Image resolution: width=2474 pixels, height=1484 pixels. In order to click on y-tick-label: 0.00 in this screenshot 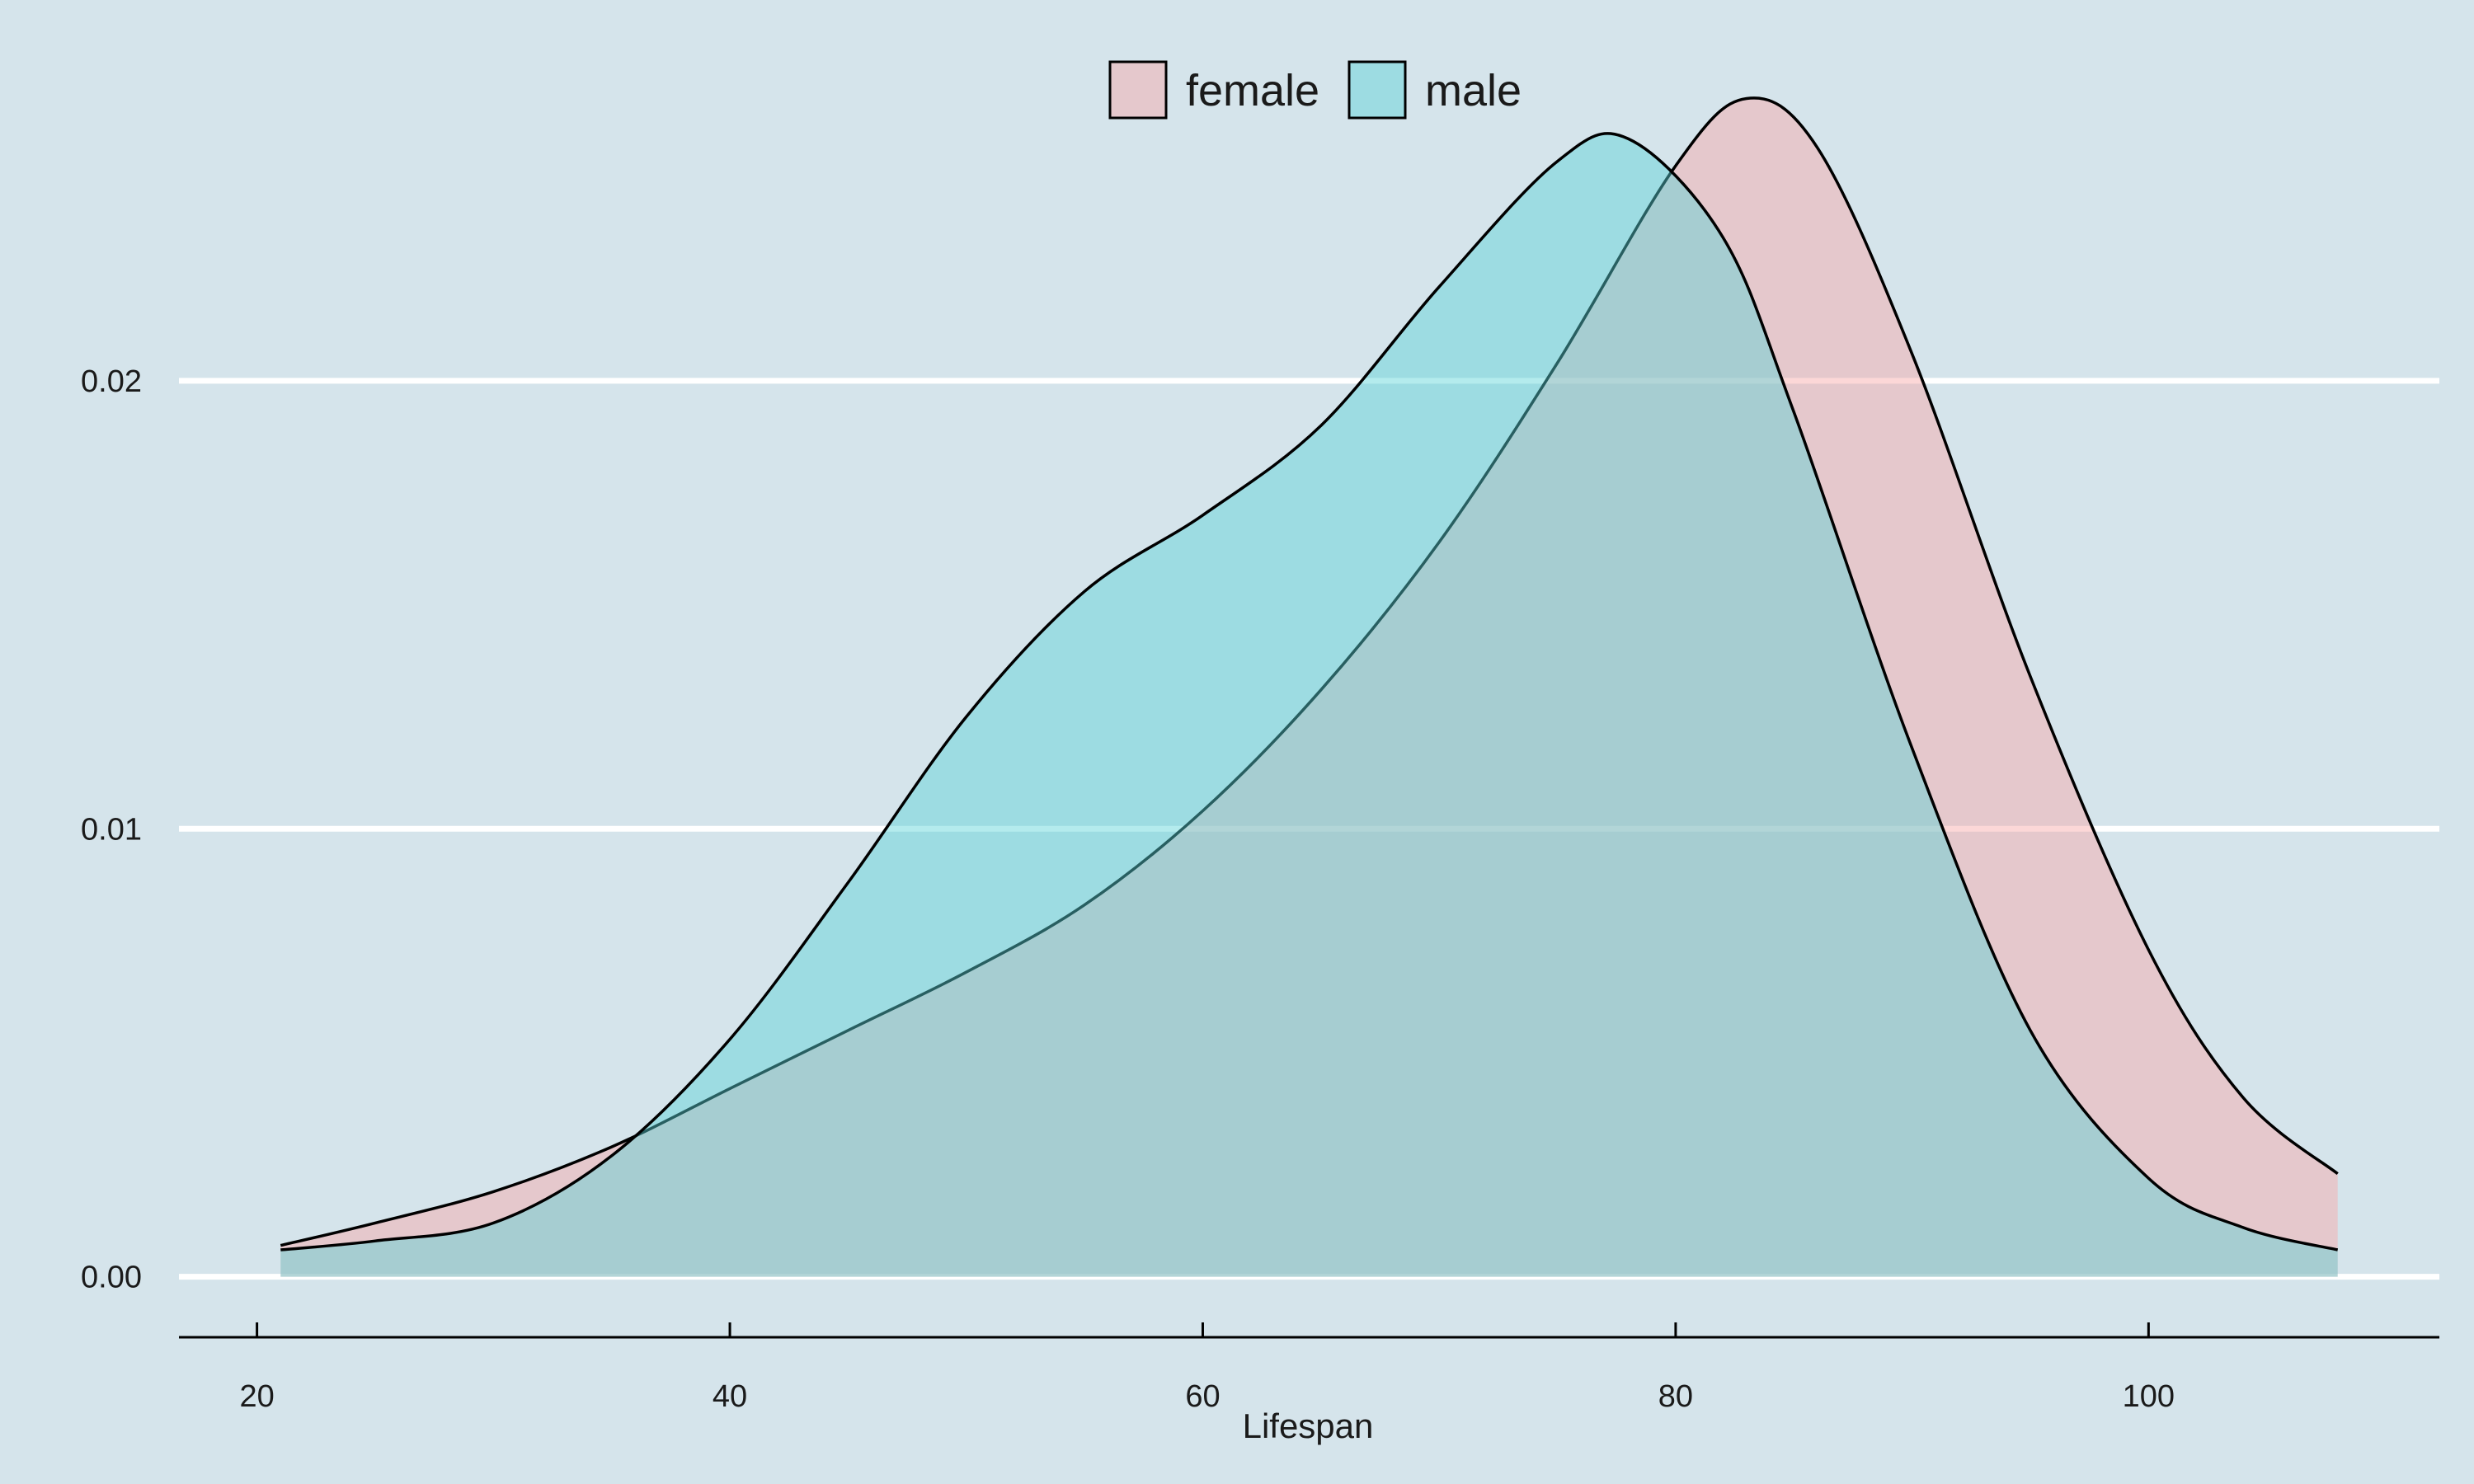, I will do `click(111, 1278)`.